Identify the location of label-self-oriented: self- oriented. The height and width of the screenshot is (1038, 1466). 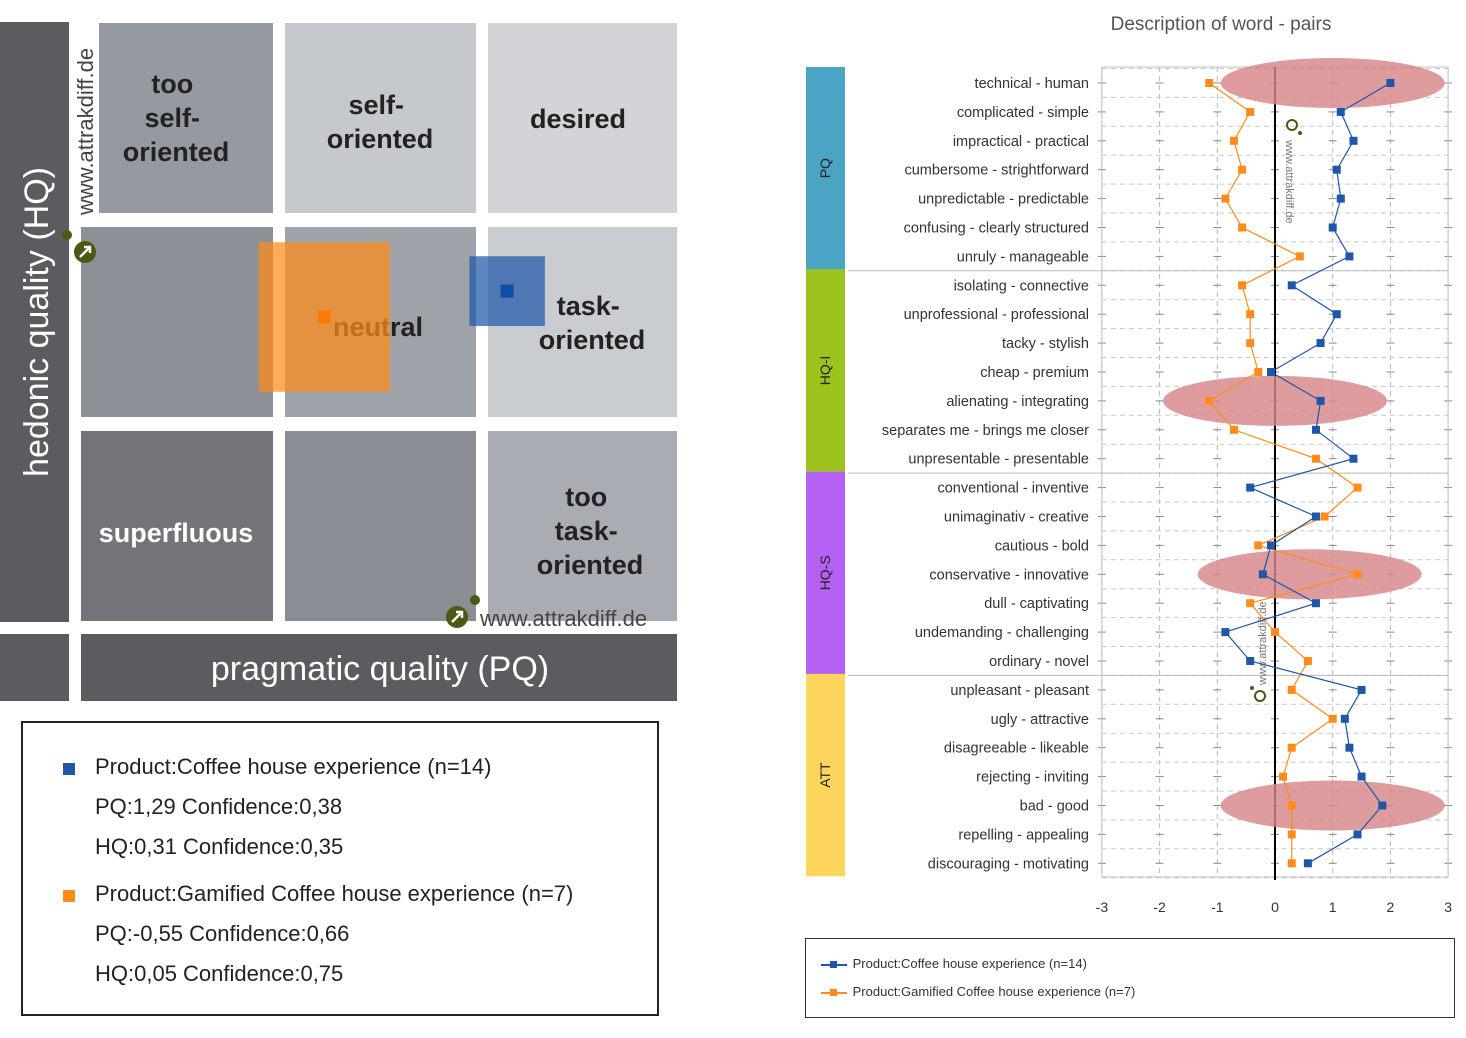
(380, 122).